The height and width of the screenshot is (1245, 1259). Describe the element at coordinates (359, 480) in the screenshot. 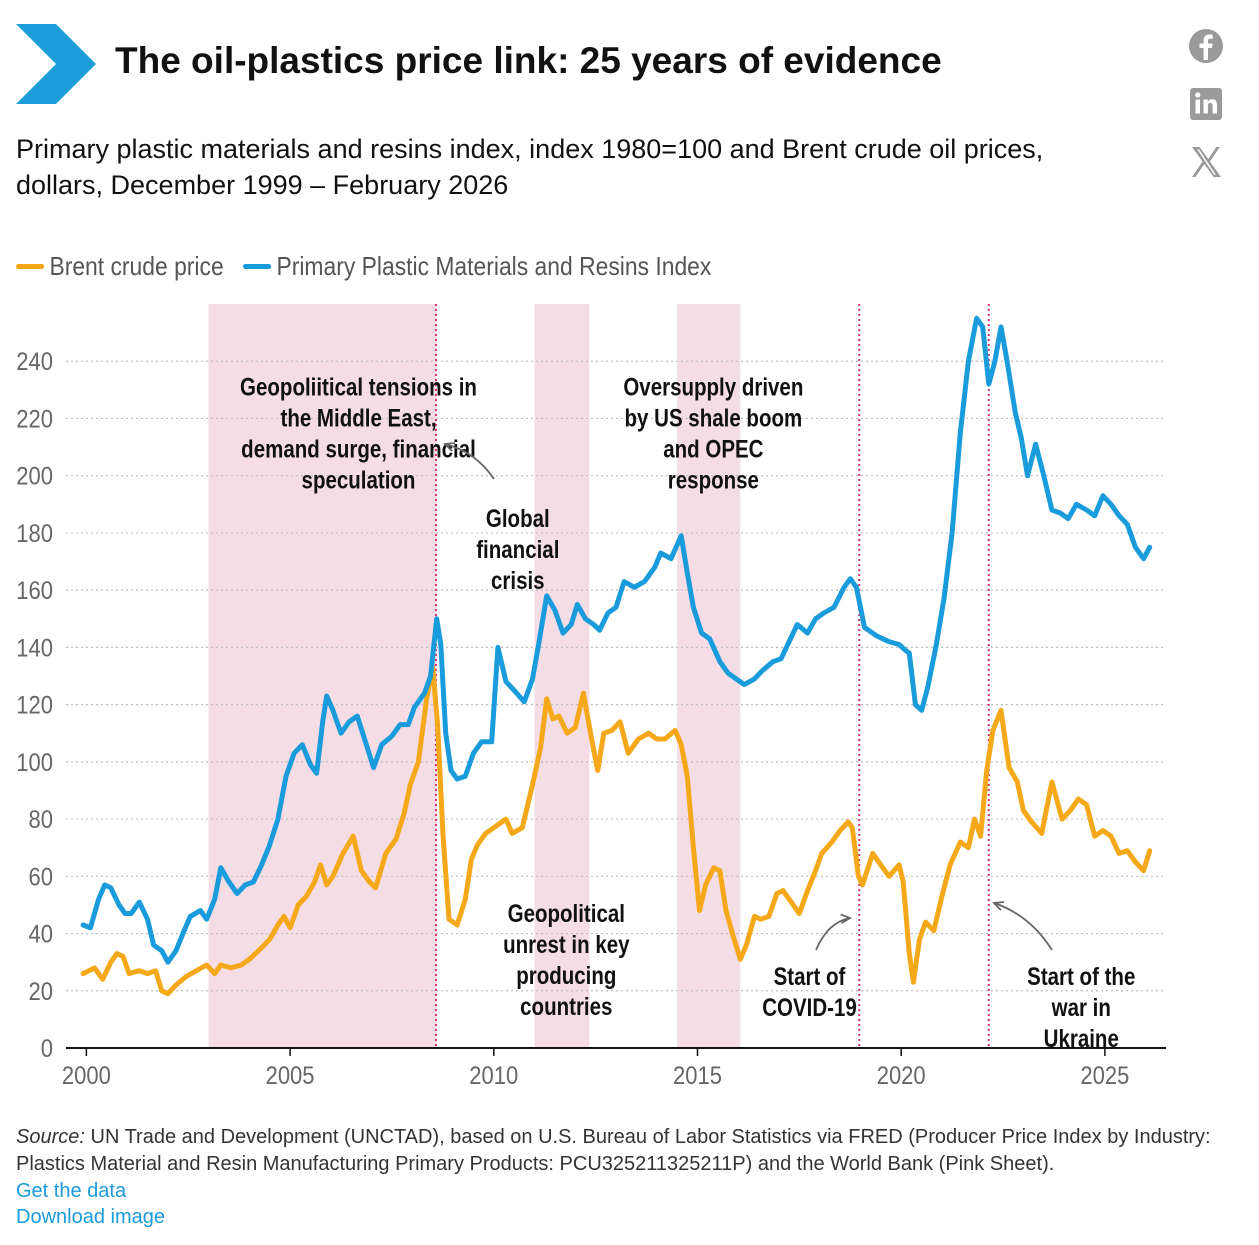

I see `annotation-line: speculation` at that location.